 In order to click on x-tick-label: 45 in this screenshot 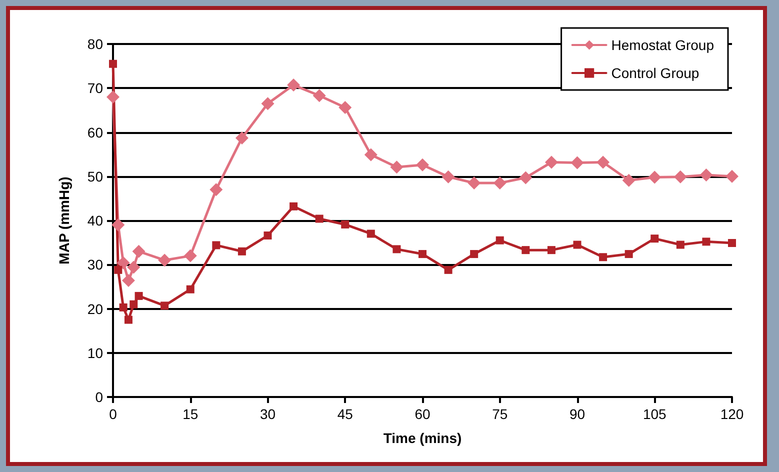, I will do `click(345, 414)`.